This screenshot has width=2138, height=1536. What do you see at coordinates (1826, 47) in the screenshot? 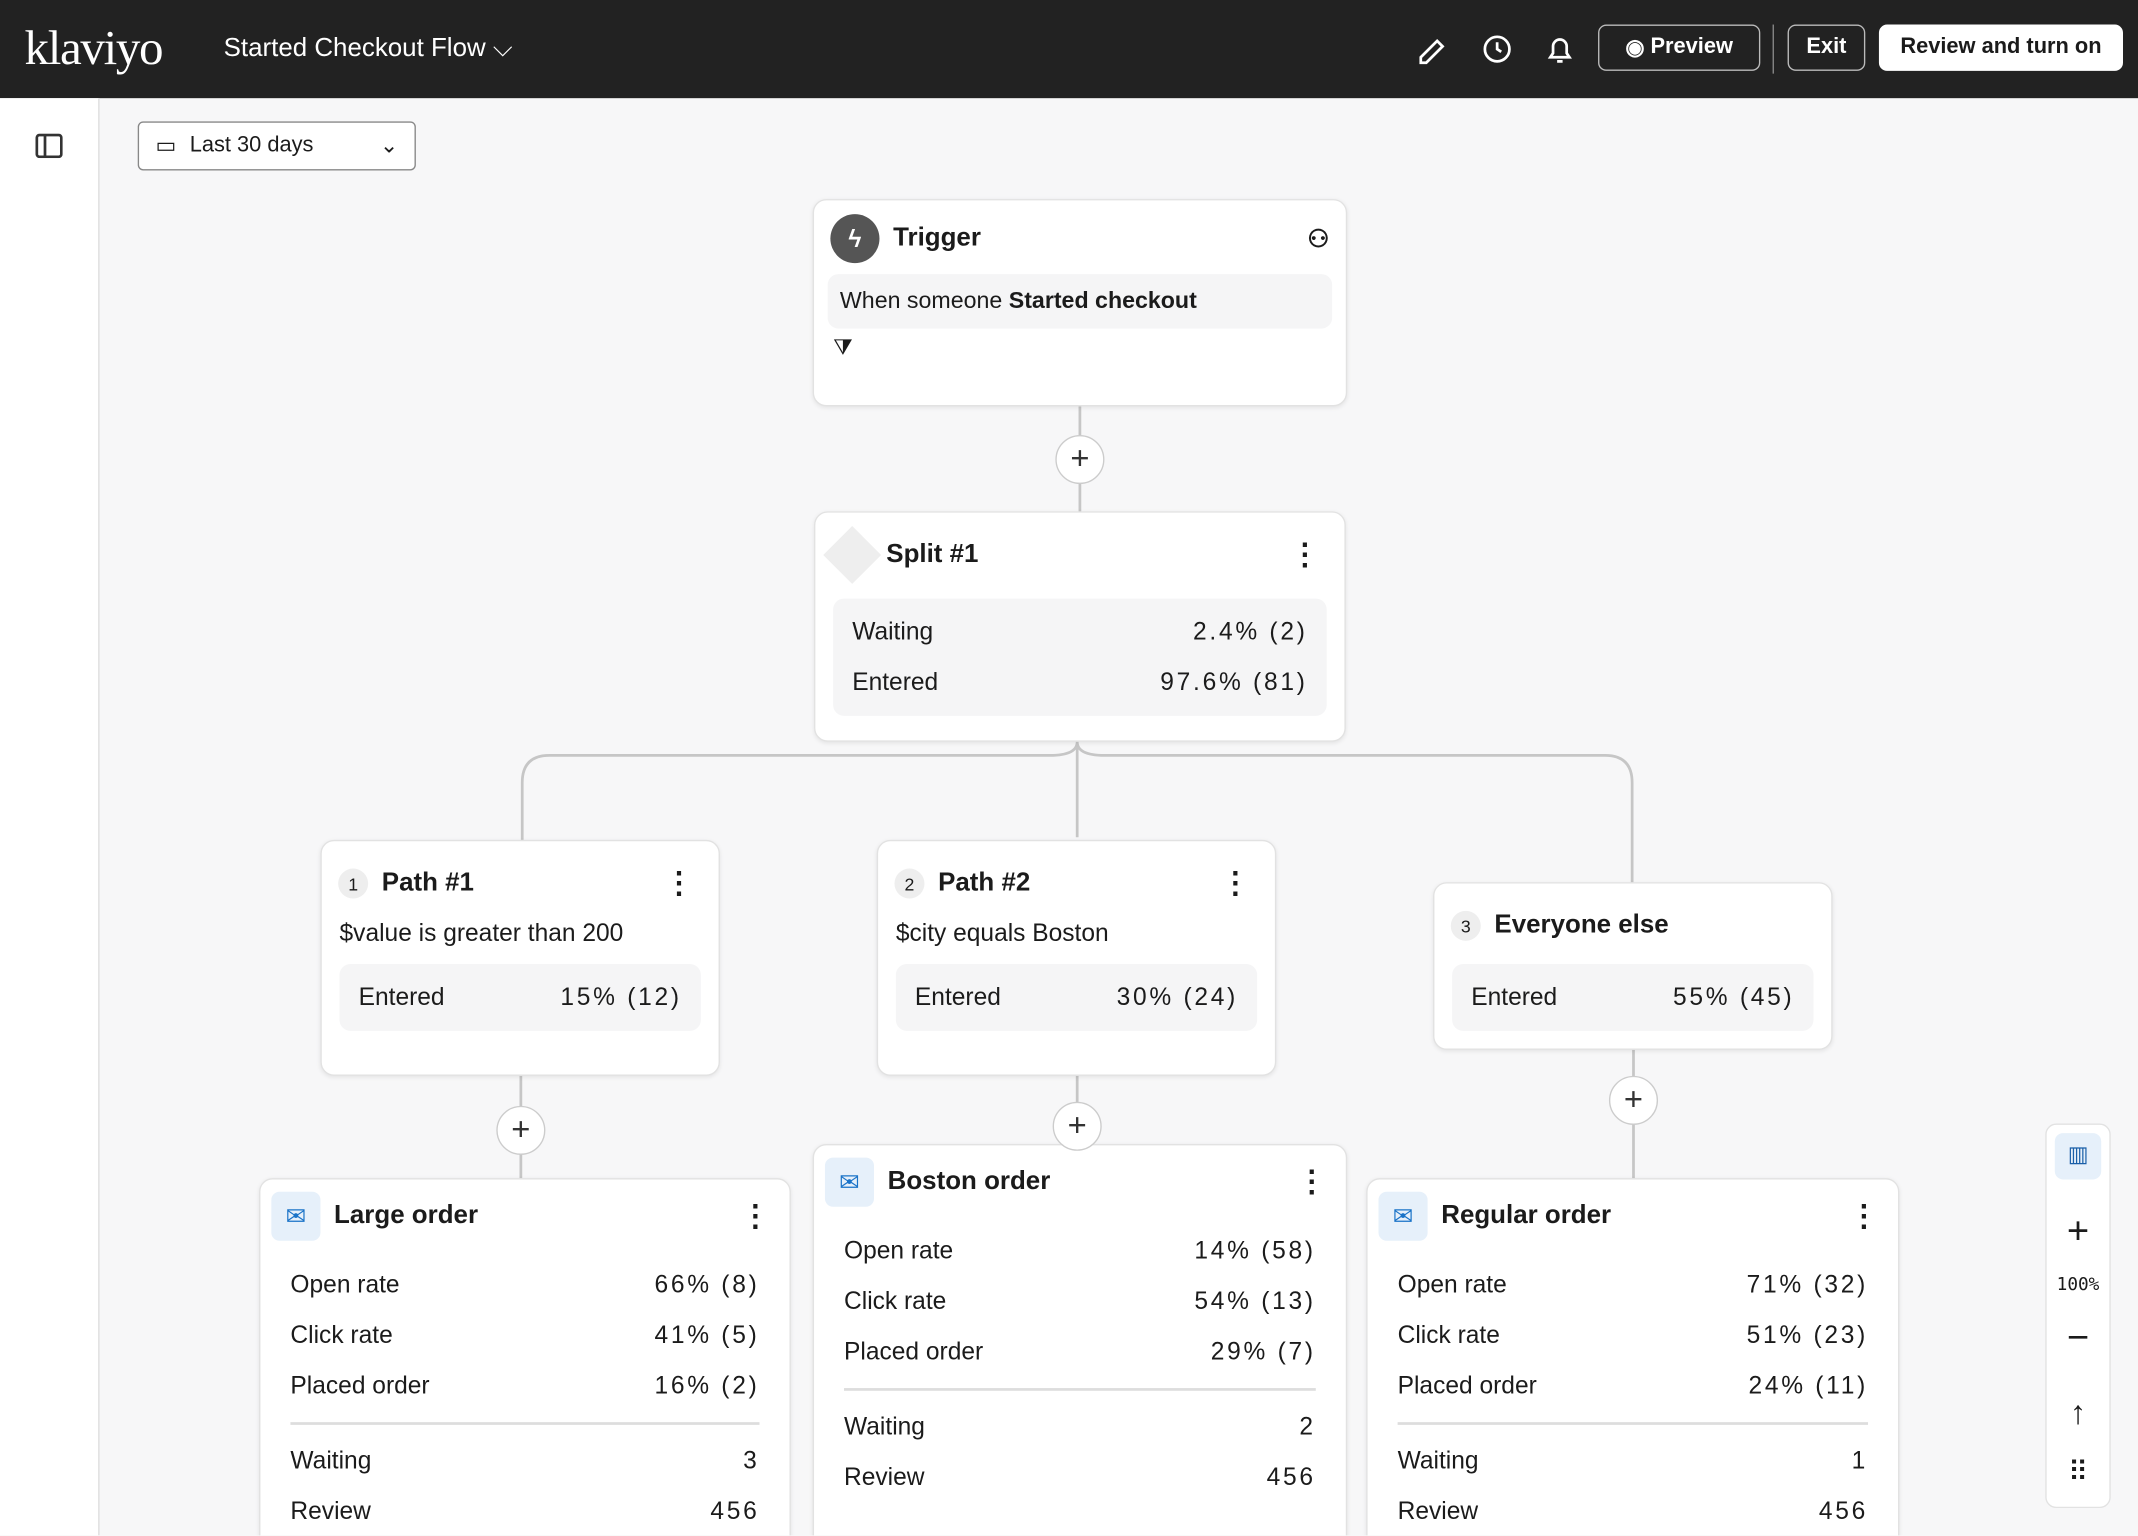
I see `exit-button: Exit` at bounding box center [1826, 47].